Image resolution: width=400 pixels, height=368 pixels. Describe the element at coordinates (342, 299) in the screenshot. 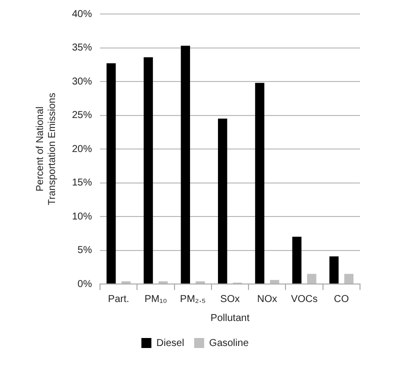

I see `x-tick-label: CO` at that location.